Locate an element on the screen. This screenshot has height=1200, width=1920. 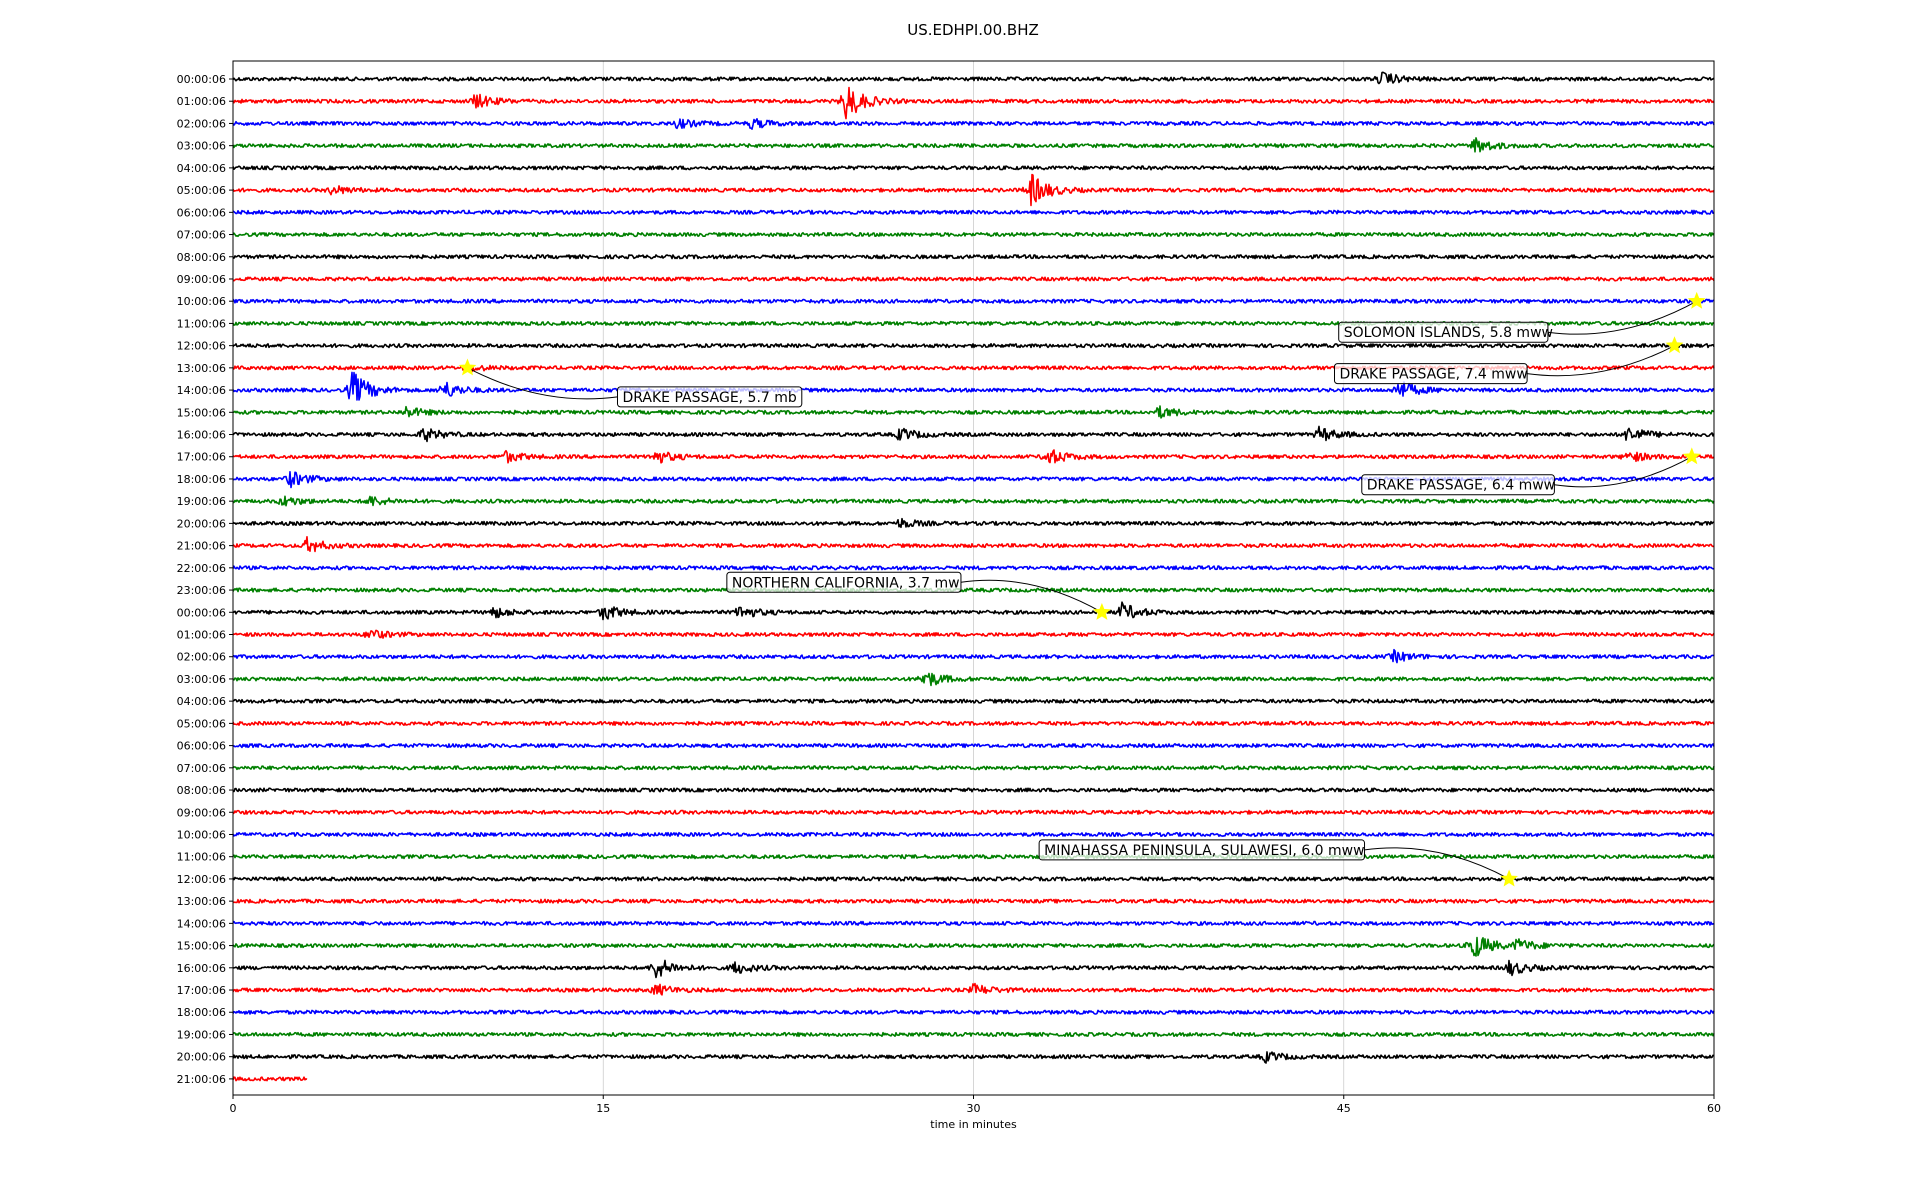
annotation-label-2: DRAKE PASSAGE, 5.7 mb is located at coordinates (709, 398).